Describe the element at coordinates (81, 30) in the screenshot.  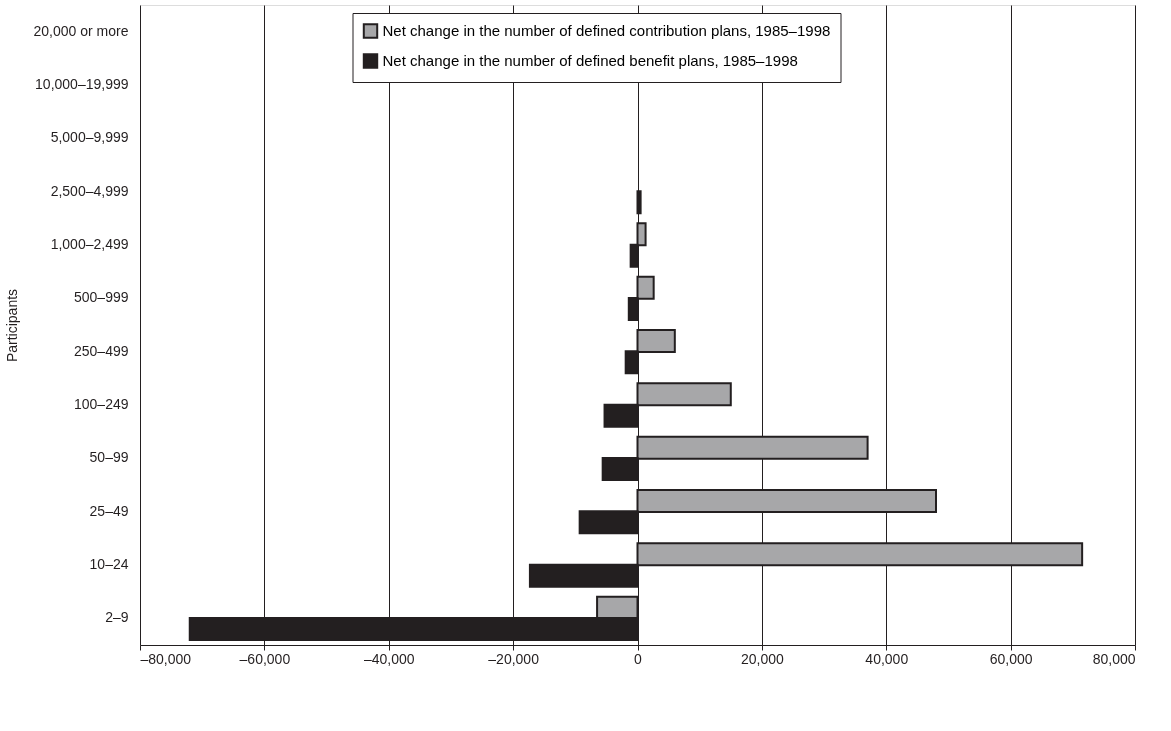
I see `y-tick-label: 20,000 or more` at that location.